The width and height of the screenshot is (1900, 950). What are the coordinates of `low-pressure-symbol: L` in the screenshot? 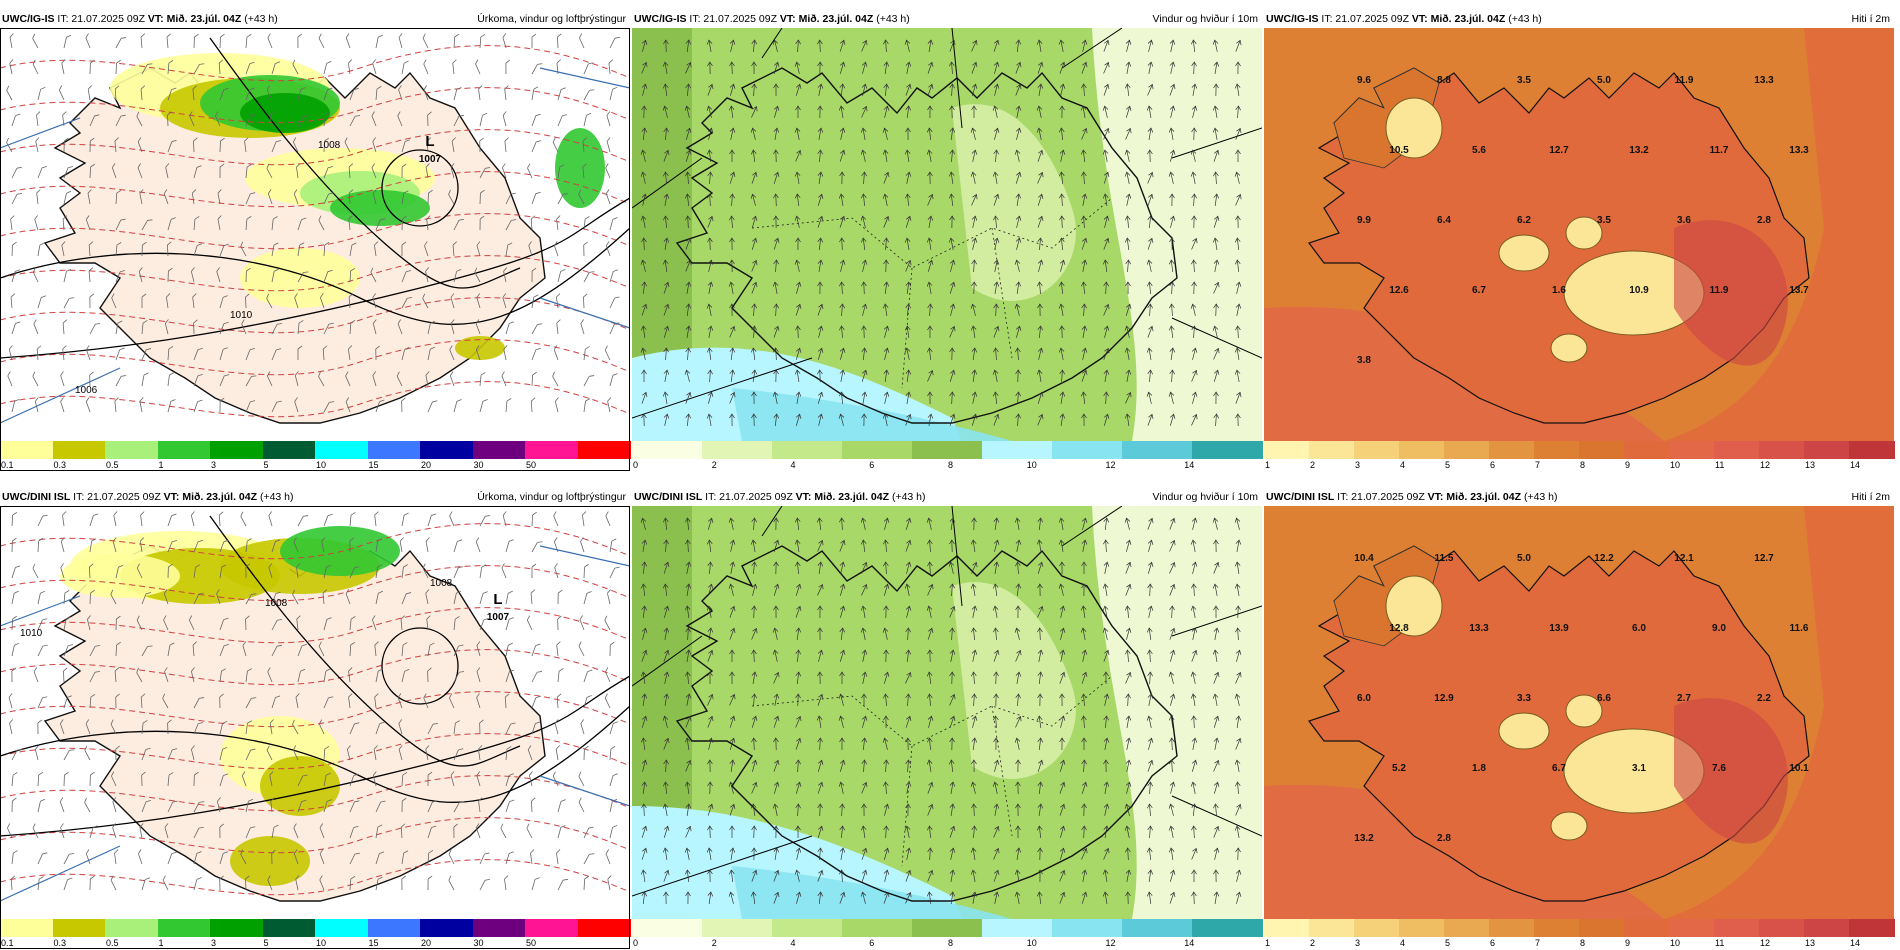 It's located at (497, 599).